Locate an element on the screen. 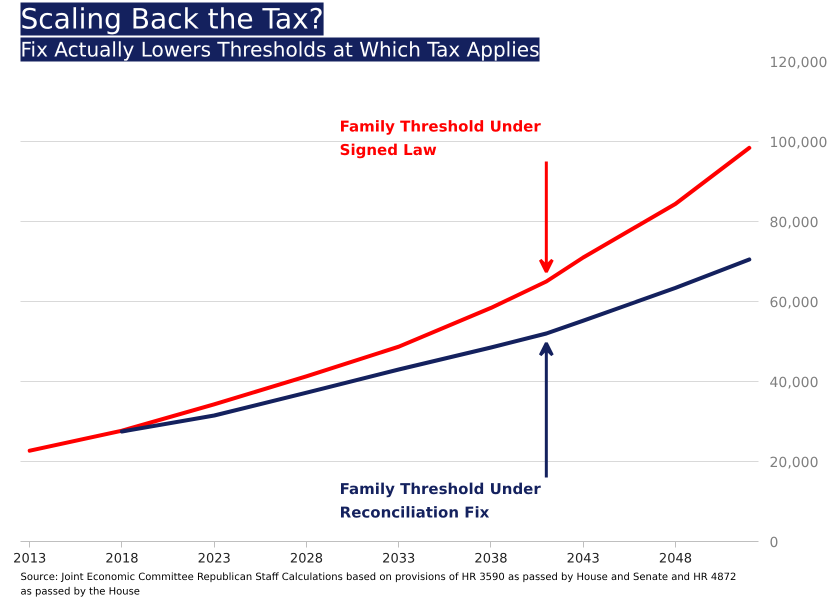  y-tick-label: 100,000 is located at coordinates (799, 143).